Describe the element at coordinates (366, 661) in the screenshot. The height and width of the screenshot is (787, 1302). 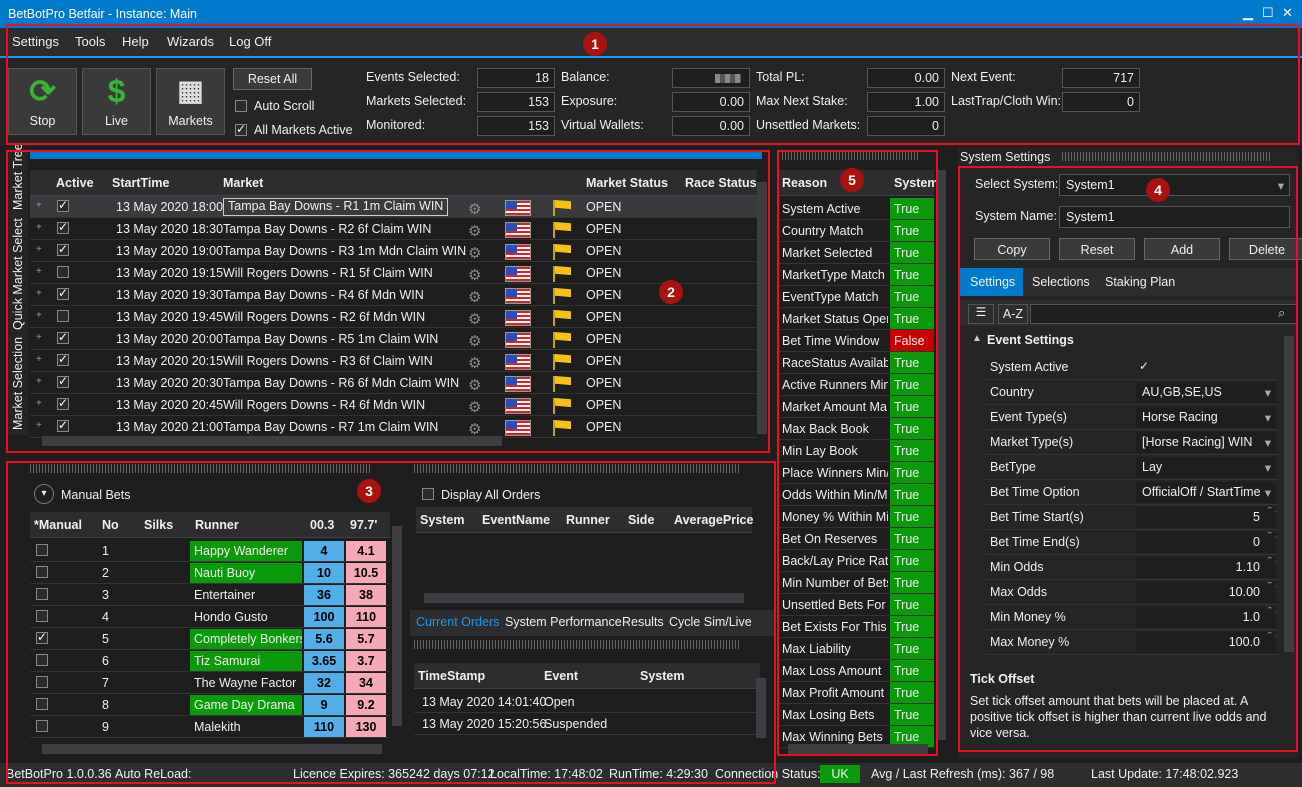
I see `lay-price: 3.7` at that location.